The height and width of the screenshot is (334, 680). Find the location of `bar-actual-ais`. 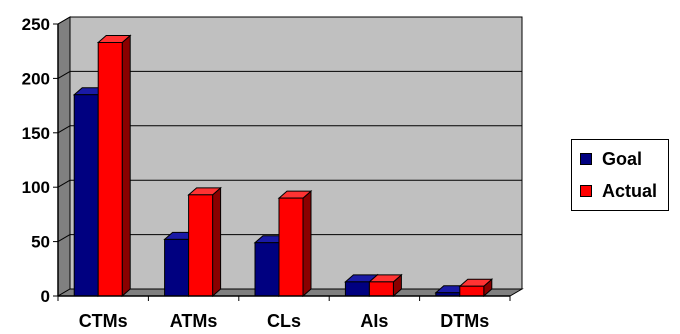

bar-actual-ais is located at coordinates (385, 285).